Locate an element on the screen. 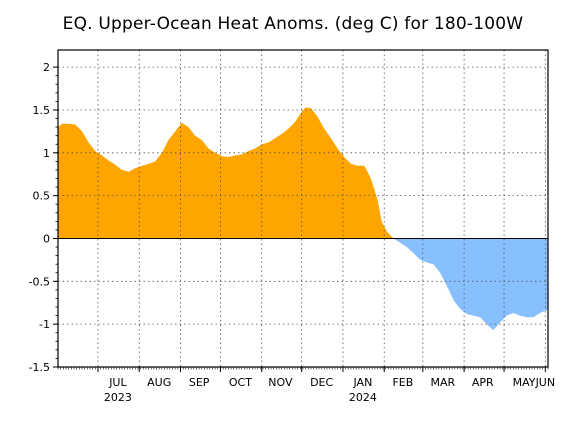 Image resolution: width=586 pixels, height=427 pixels. y-tick-label: 1.5 is located at coordinates (42, 110).